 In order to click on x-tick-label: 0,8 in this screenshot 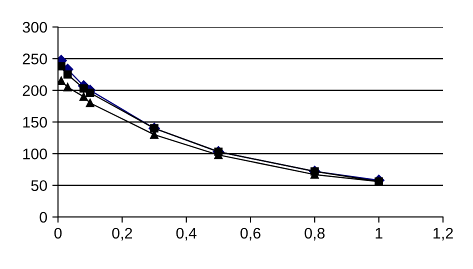, I will do `click(314, 234)`.